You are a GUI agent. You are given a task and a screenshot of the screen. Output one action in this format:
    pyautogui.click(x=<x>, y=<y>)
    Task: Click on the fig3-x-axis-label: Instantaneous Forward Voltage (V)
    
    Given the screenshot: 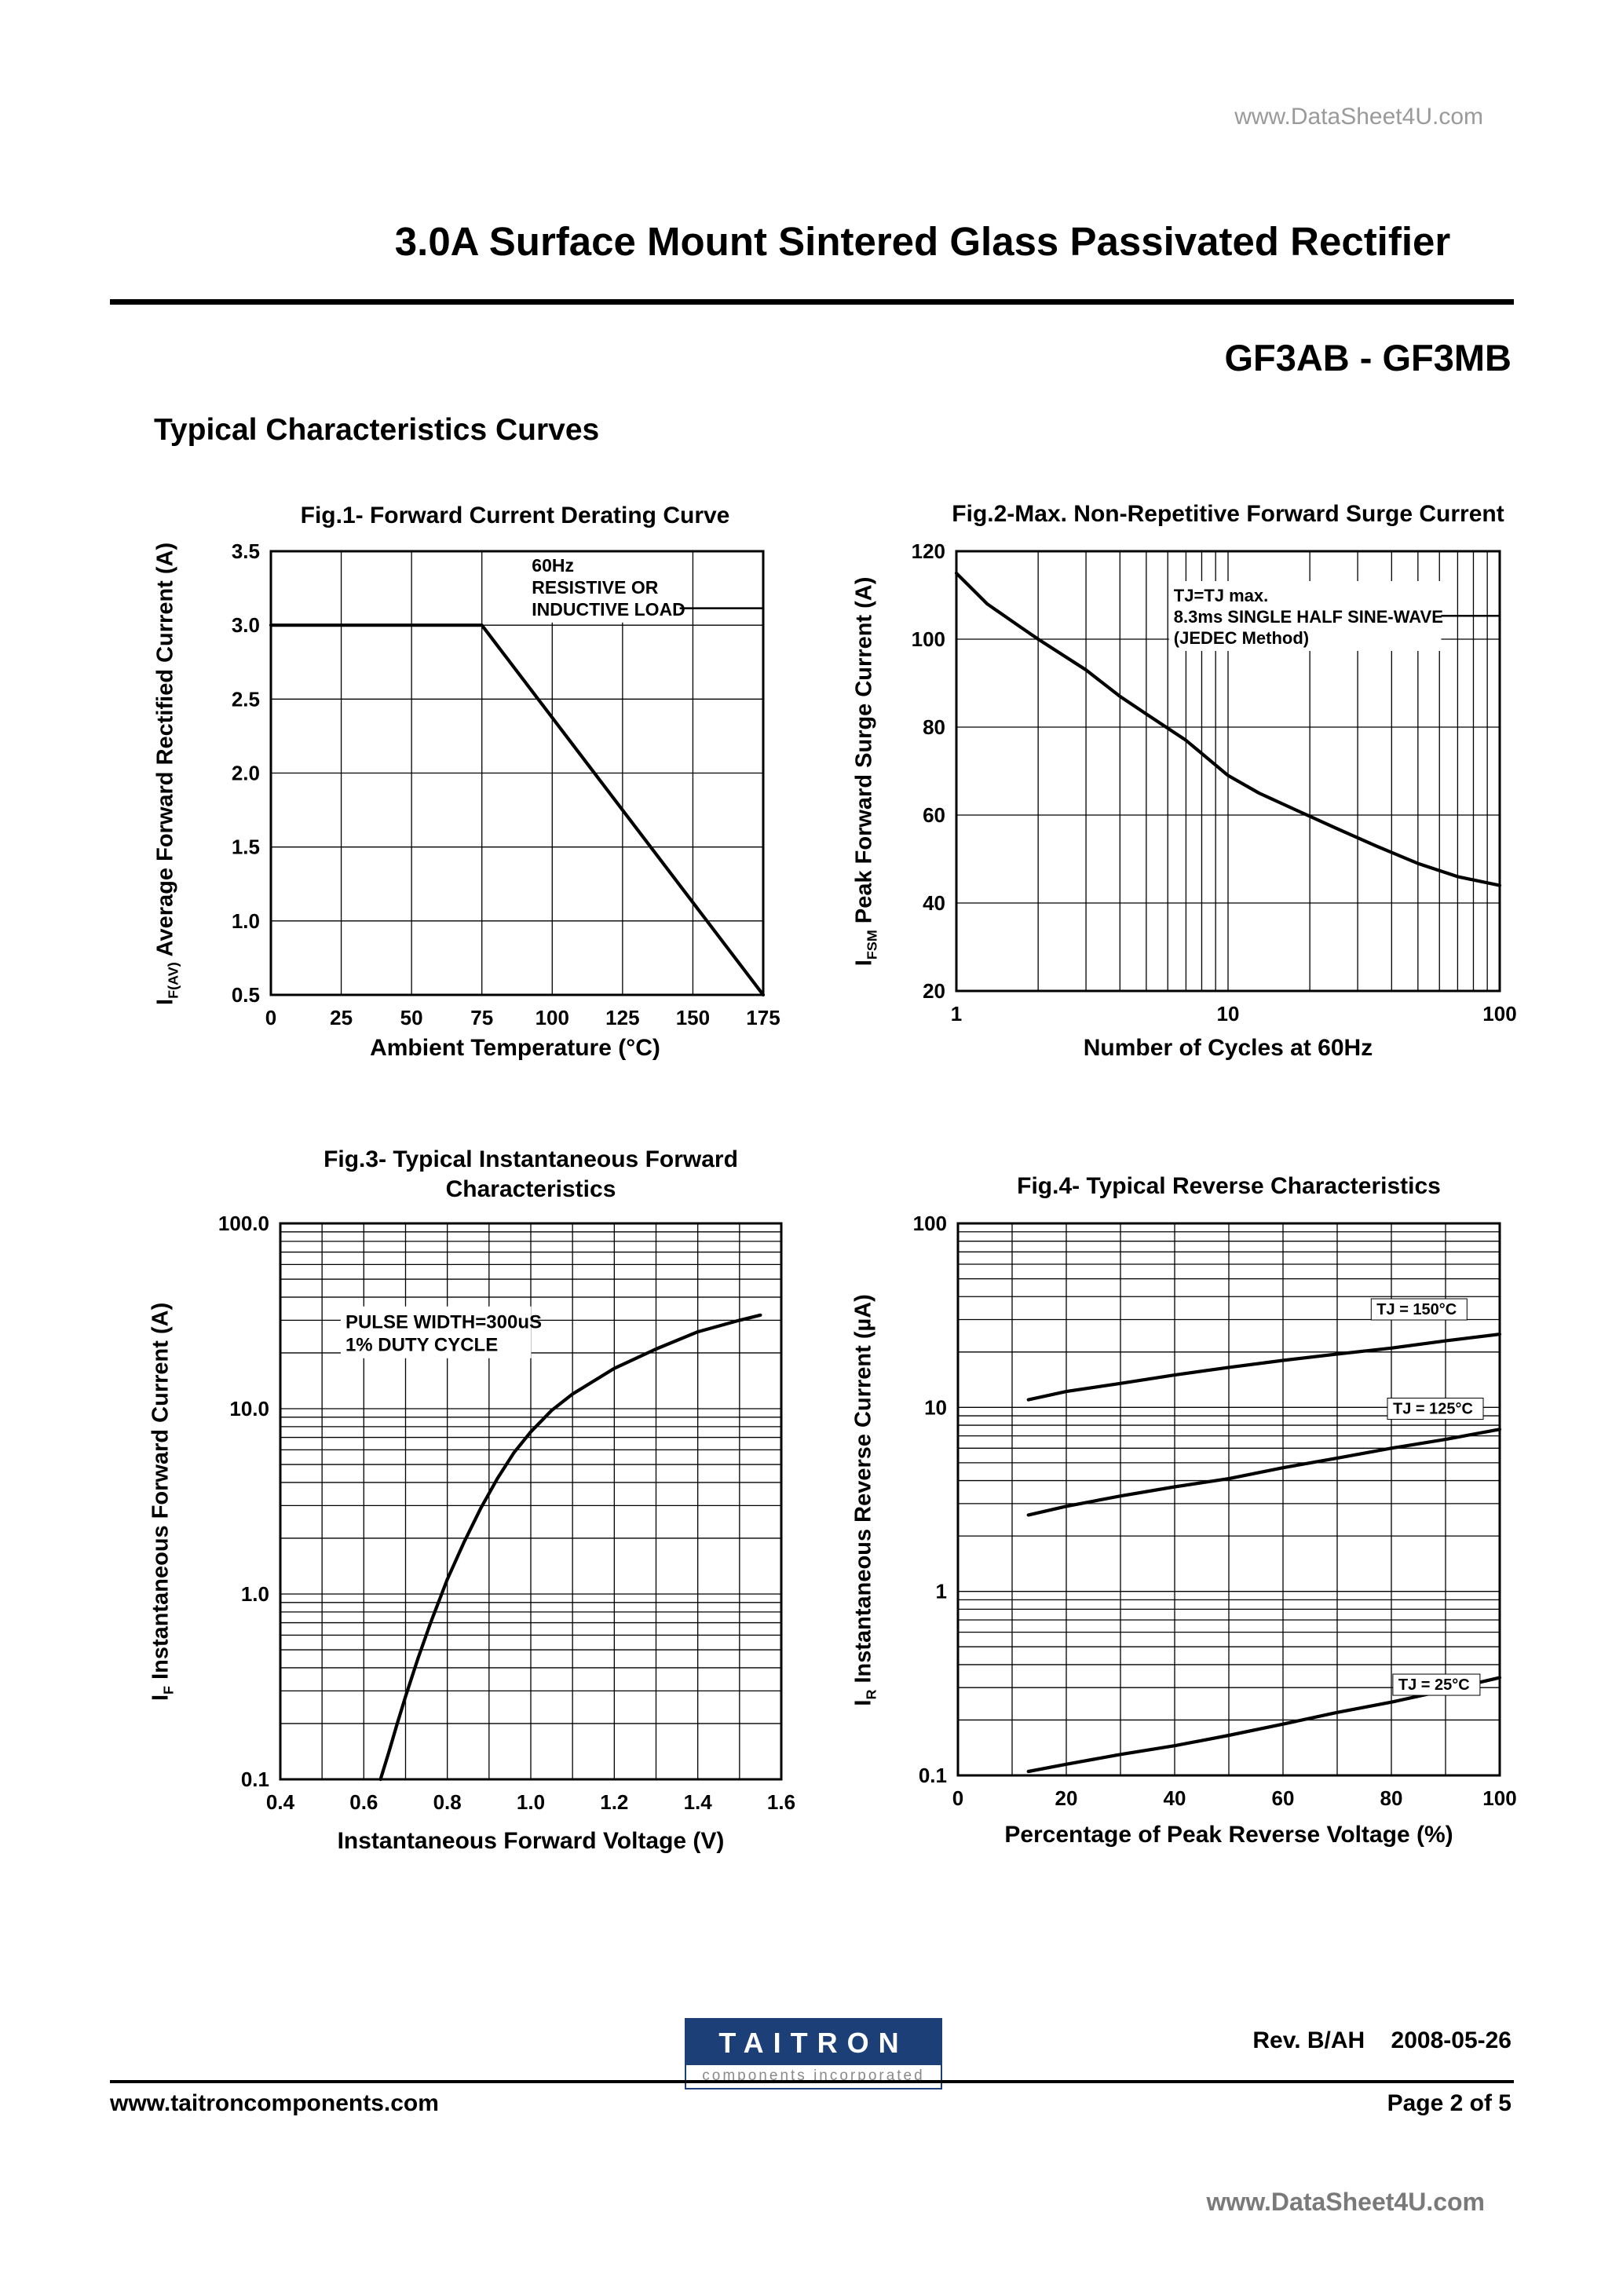 What is the action you would take?
    pyautogui.click(x=531, y=1841)
    